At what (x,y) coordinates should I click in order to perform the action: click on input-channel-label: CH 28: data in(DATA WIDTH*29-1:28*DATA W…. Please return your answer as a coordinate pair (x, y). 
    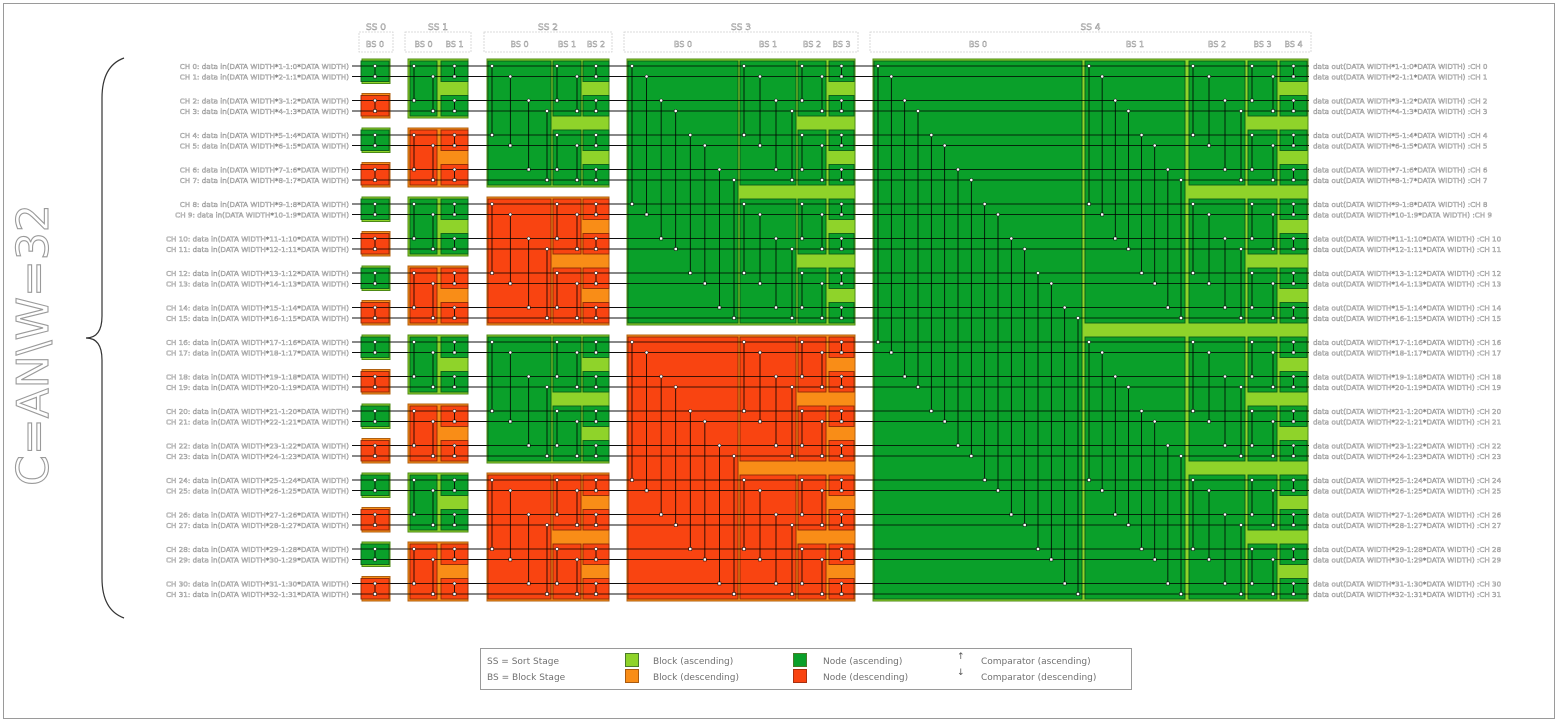
    Looking at the image, I should click on (257, 549).